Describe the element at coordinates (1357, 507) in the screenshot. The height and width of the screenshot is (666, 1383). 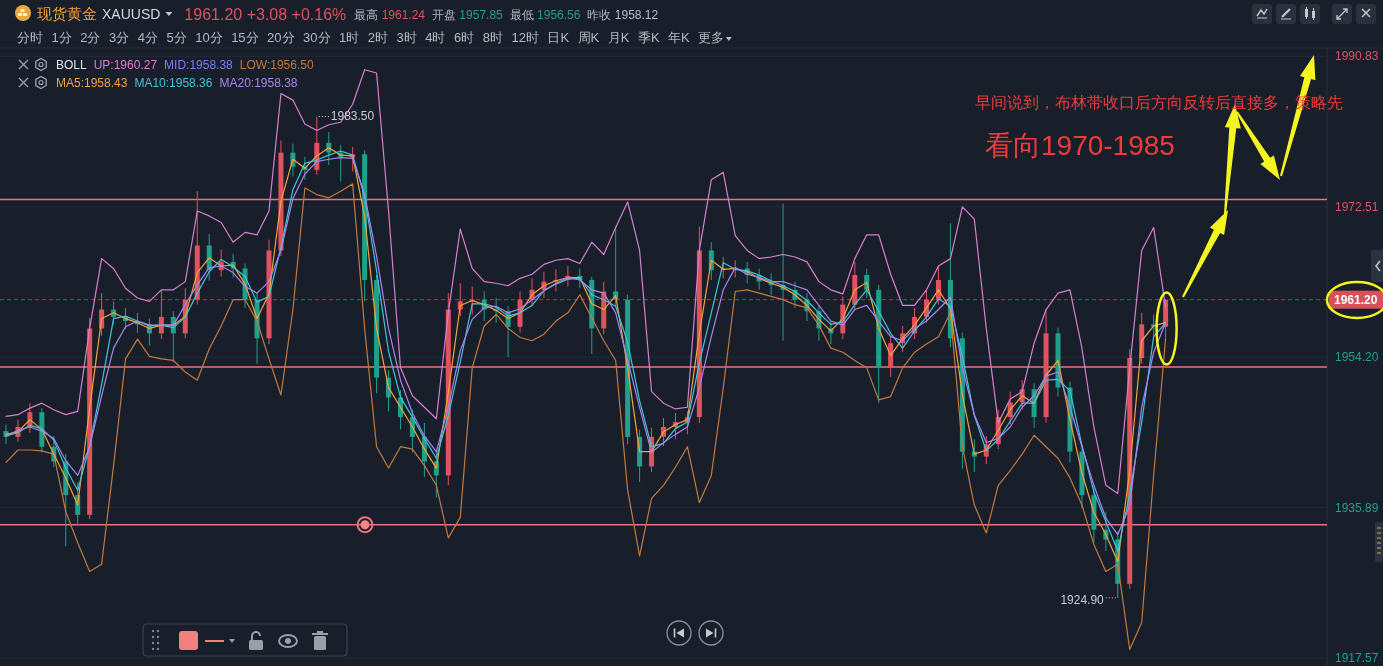
I see `y-tick-label: 1935.89` at that location.